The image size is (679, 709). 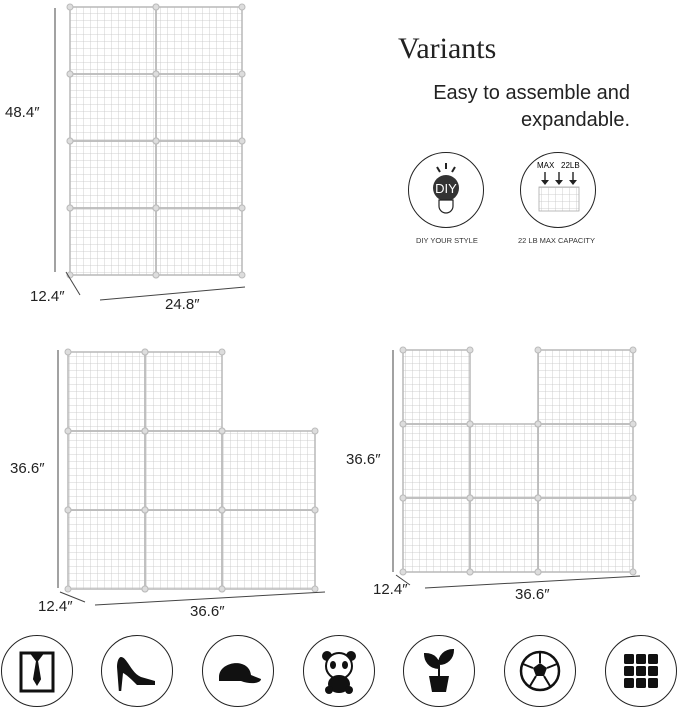 What do you see at coordinates (575, 120) in the screenshot?
I see `subtitle-line: expandable.` at bounding box center [575, 120].